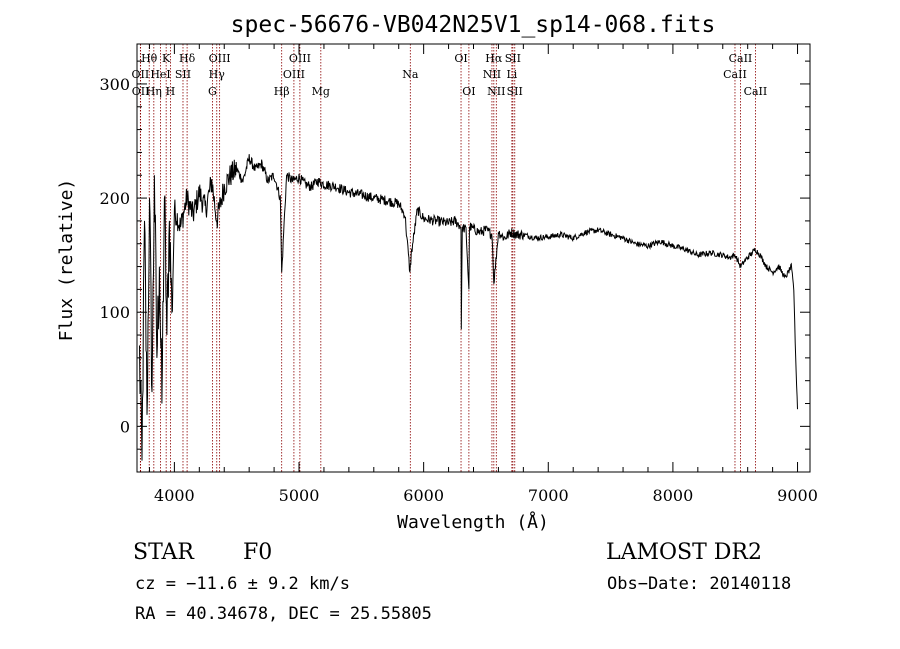  What do you see at coordinates (160, 74) in the screenshot?
I see `line-label-5: HeI` at bounding box center [160, 74].